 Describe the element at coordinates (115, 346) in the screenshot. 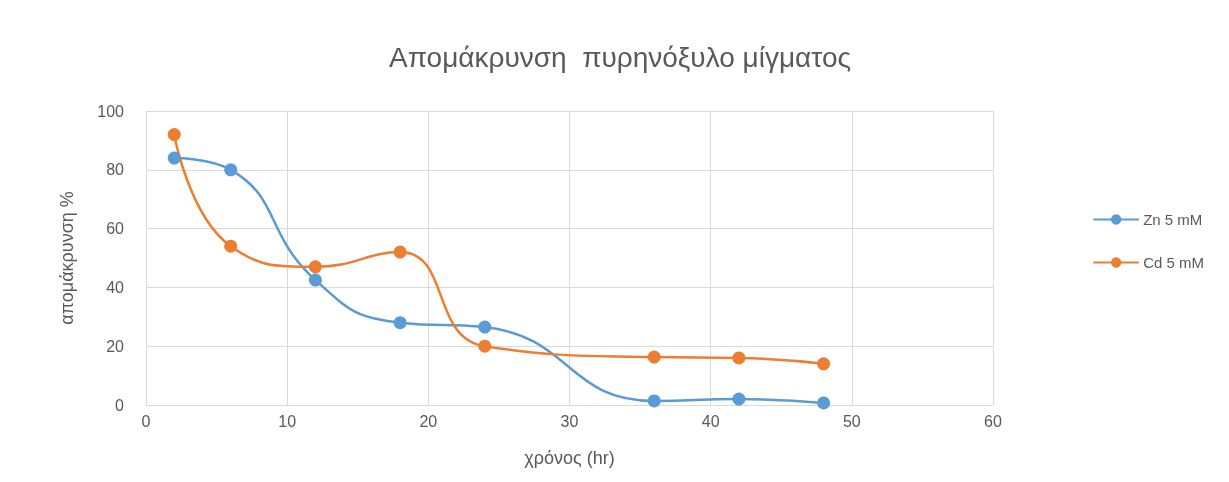

I see `y-tick-label: 20` at that location.